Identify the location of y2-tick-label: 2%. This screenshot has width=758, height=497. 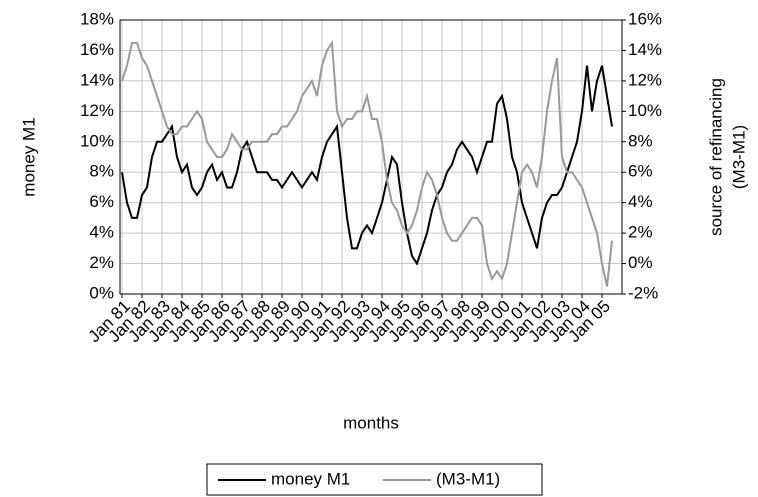
(640, 232).